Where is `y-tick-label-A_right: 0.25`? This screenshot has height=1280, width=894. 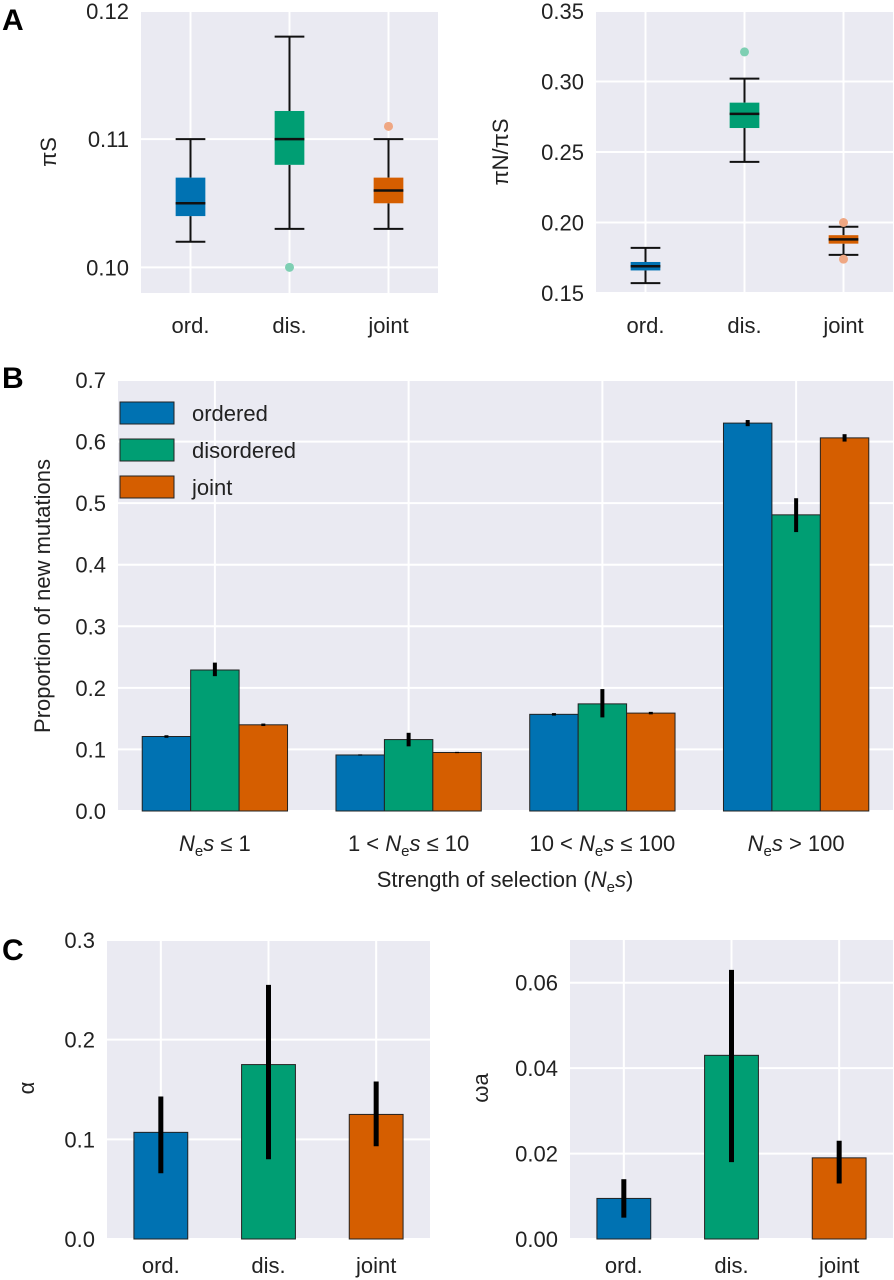 y-tick-label-A_right: 0.25 is located at coordinates (562, 152).